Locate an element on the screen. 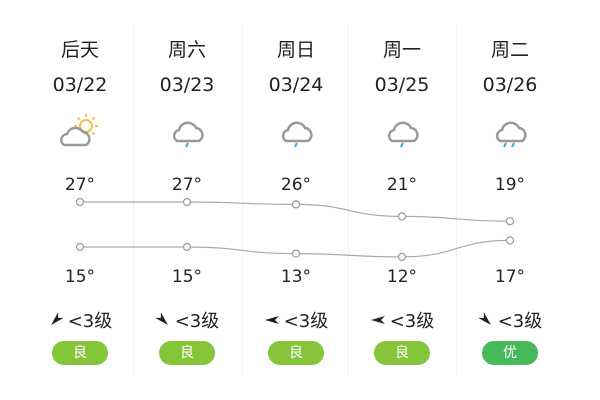 The height and width of the screenshot is (400, 600). low-temp: 13° is located at coordinates (296, 277).